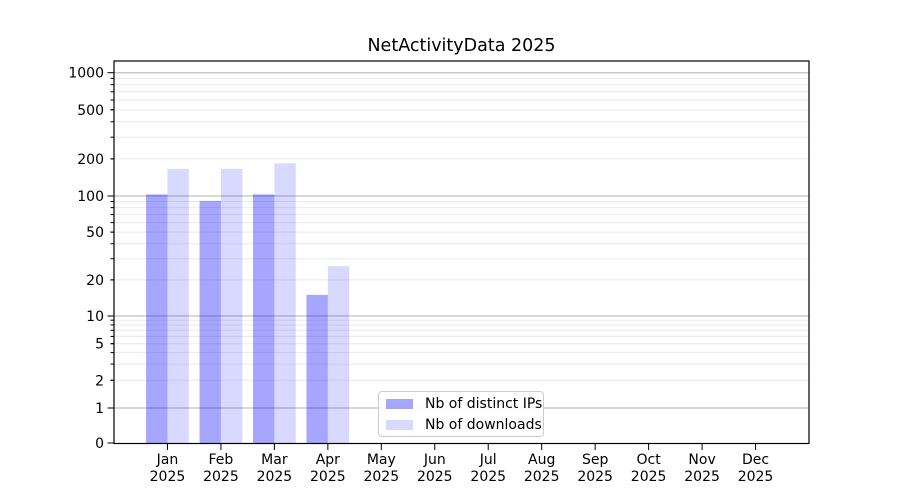  I want to click on y-tick-label: 100, so click(90, 197).